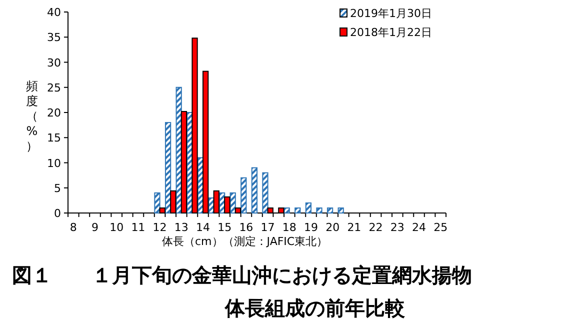 This screenshot has height=332, width=562. What do you see at coordinates (181, 227) in the screenshot?
I see `x-tick-label: 13` at bounding box center [181, 227].